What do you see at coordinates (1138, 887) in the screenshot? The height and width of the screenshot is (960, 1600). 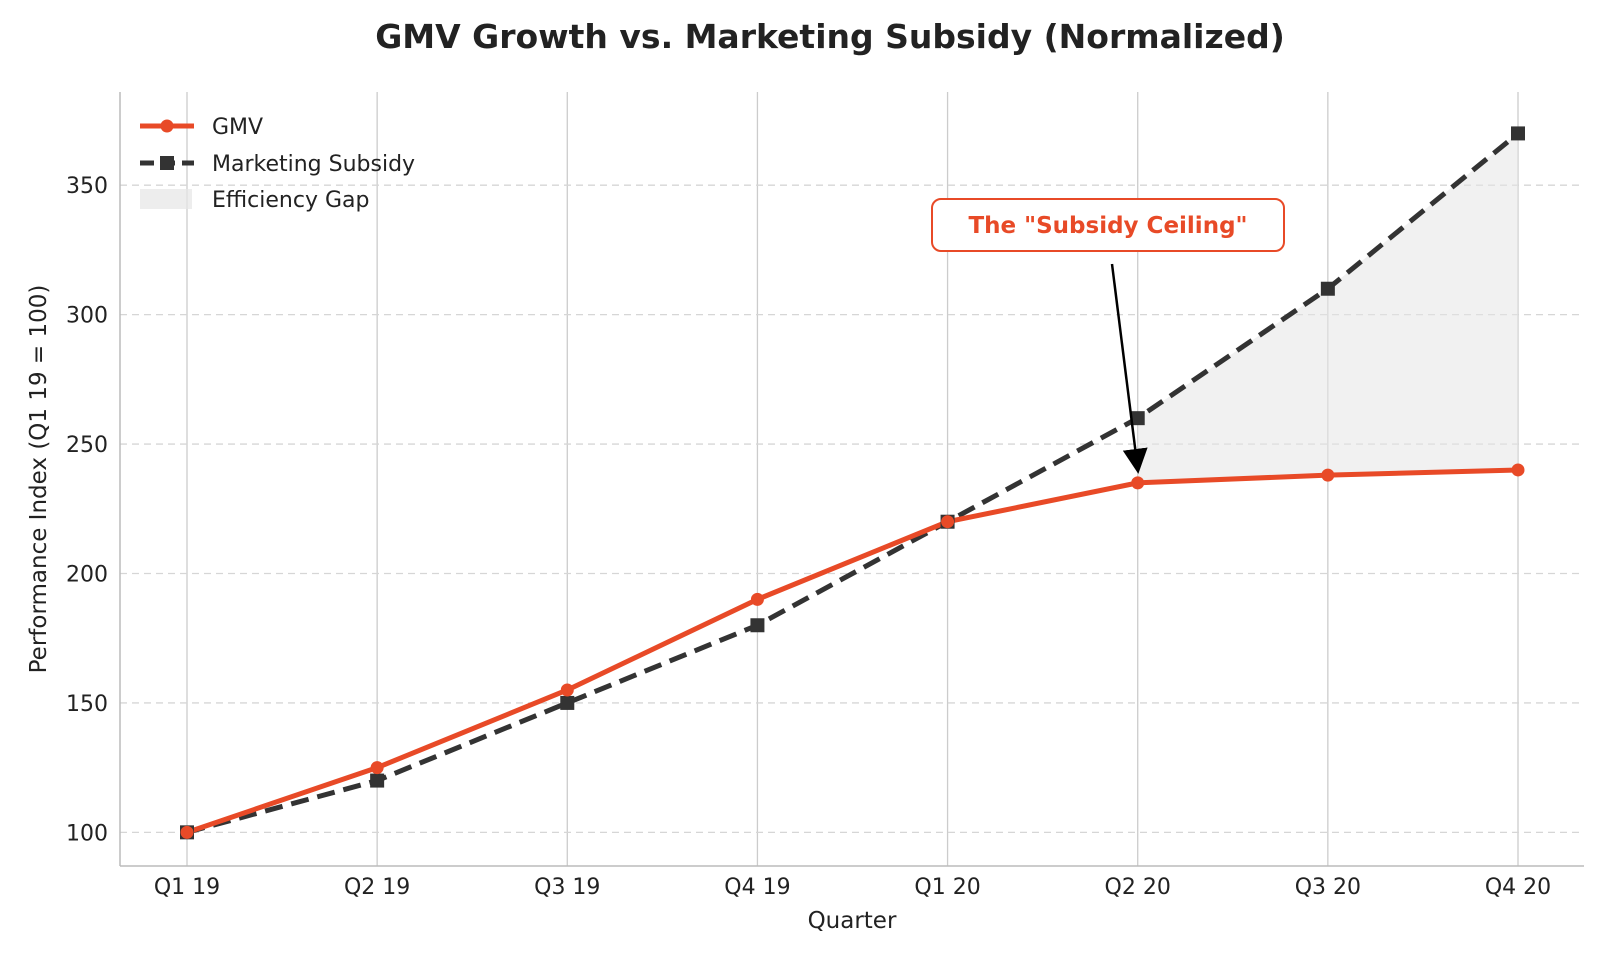 I see `x-tick-label: Q2 20` at bounding box center [1138, 887].